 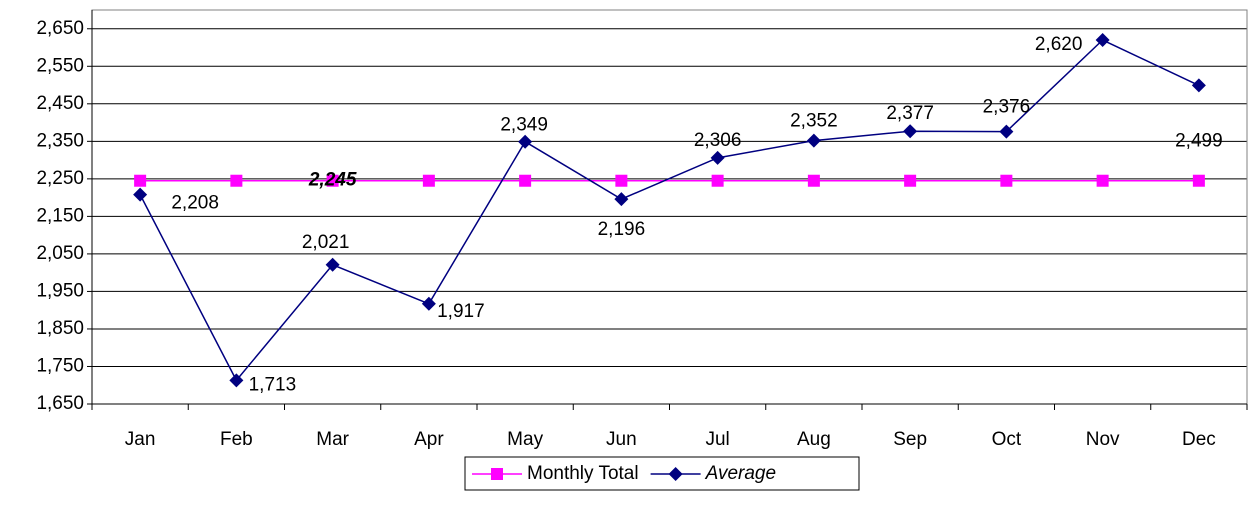 What do you see at coordinates (910, 113) in the screenshot?
I see `data-label: 2,377` at bounding box center [910, 113].